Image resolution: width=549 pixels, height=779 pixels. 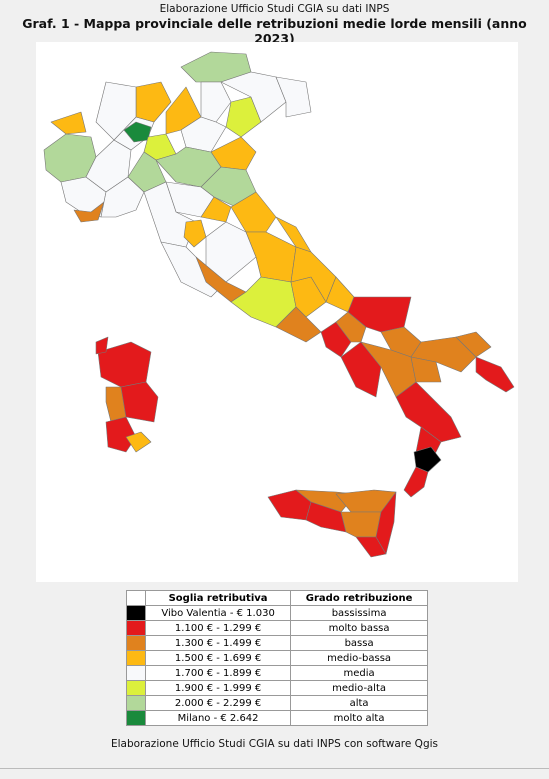 I want to click on legend-grade: bassa, so click(x=359, y=643).